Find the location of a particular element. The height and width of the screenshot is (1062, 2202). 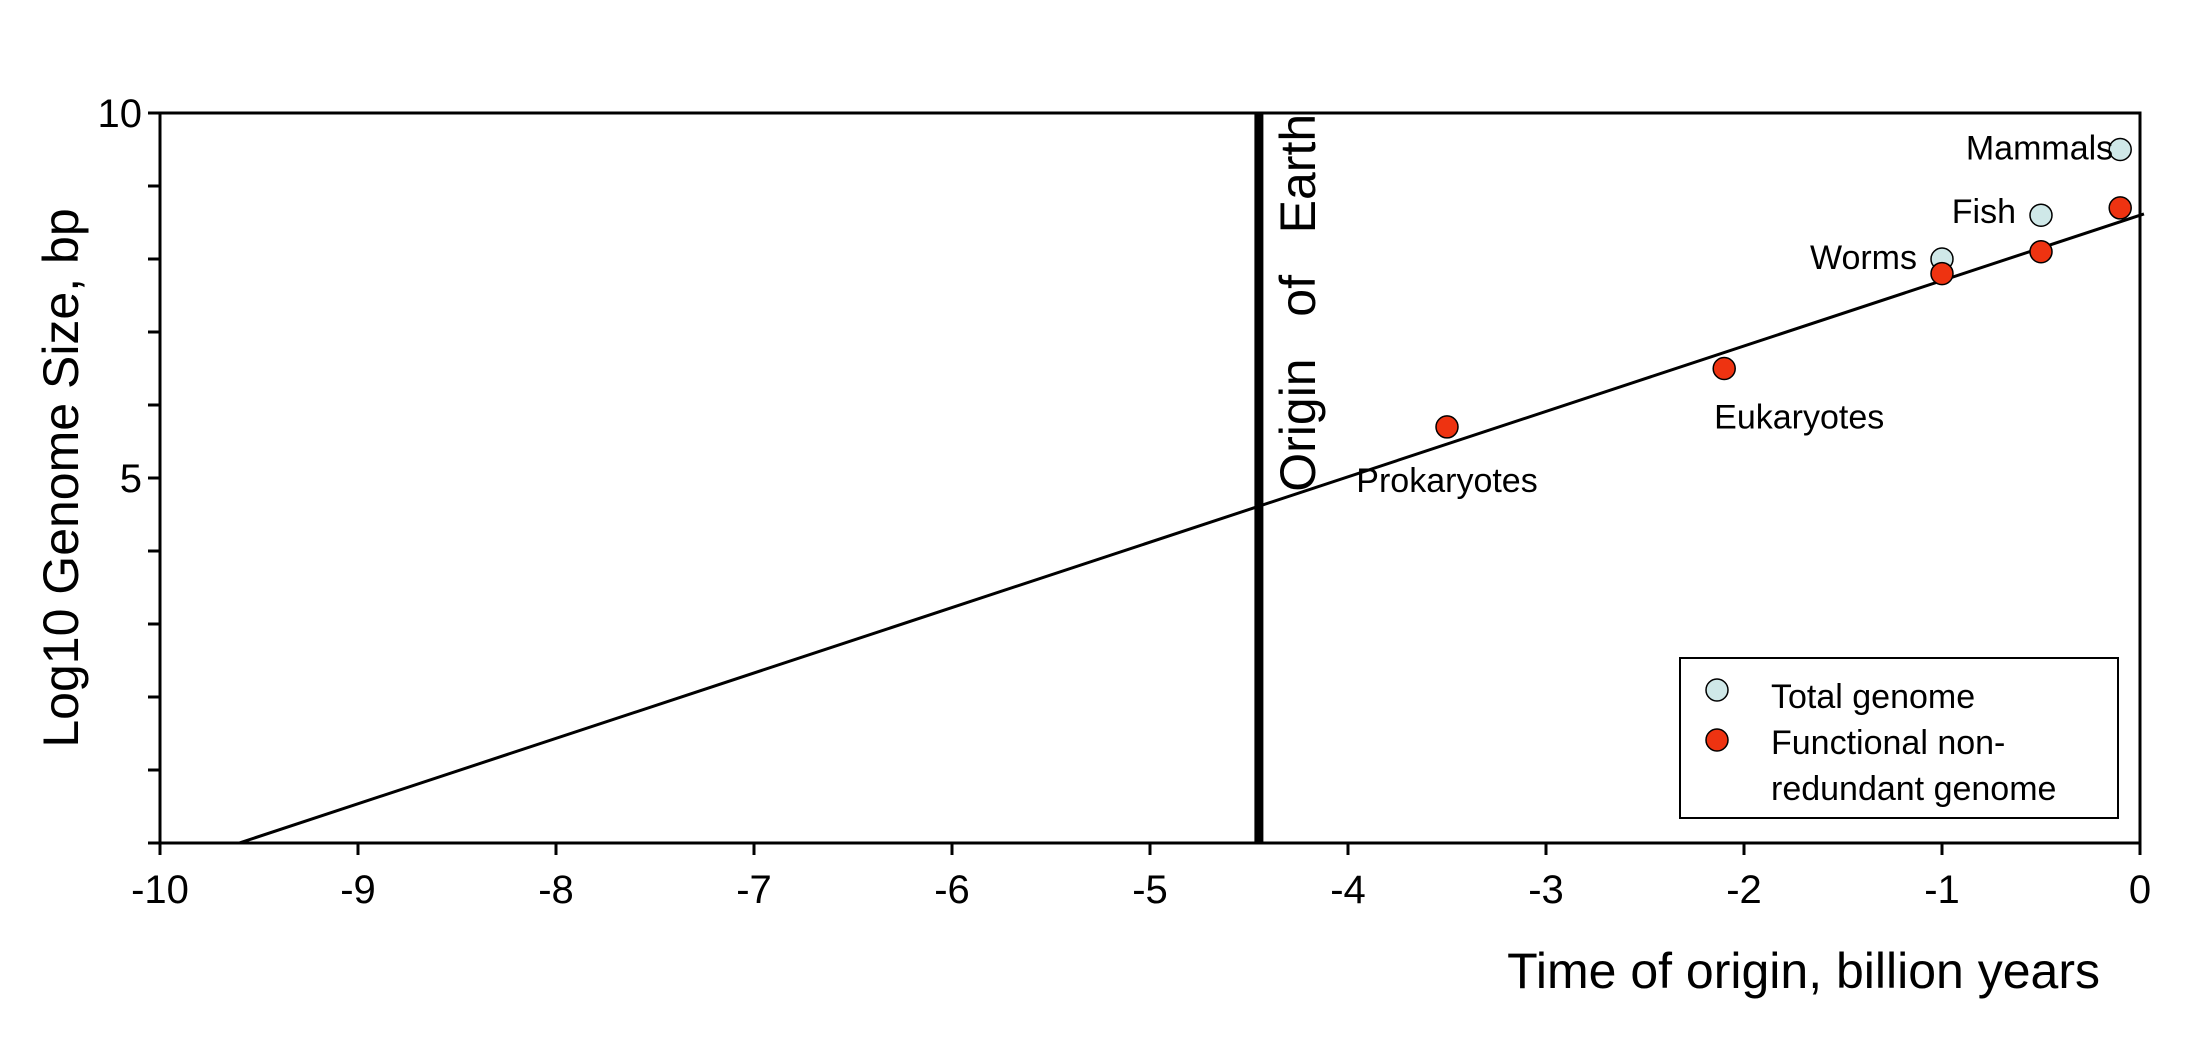

legend-label-total-genome: Total genome is located at coordinates (1873, 697).